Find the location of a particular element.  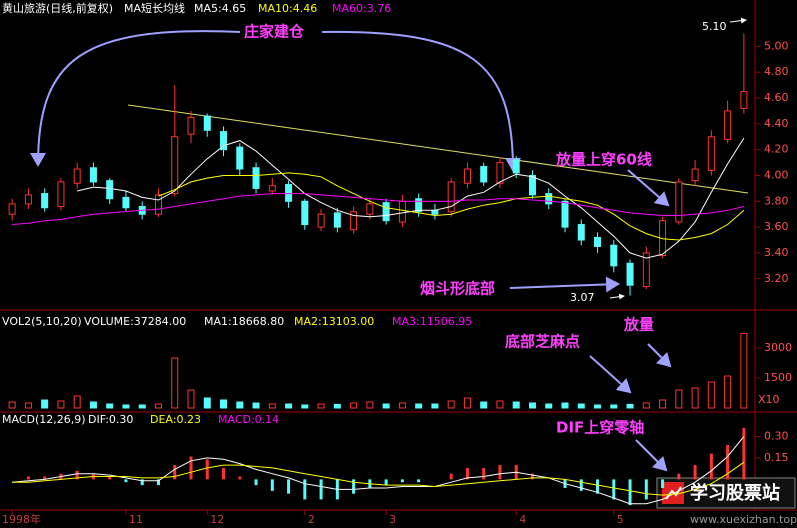

legend-entry: MA60:3.76 is located at coordinates (361, 8).